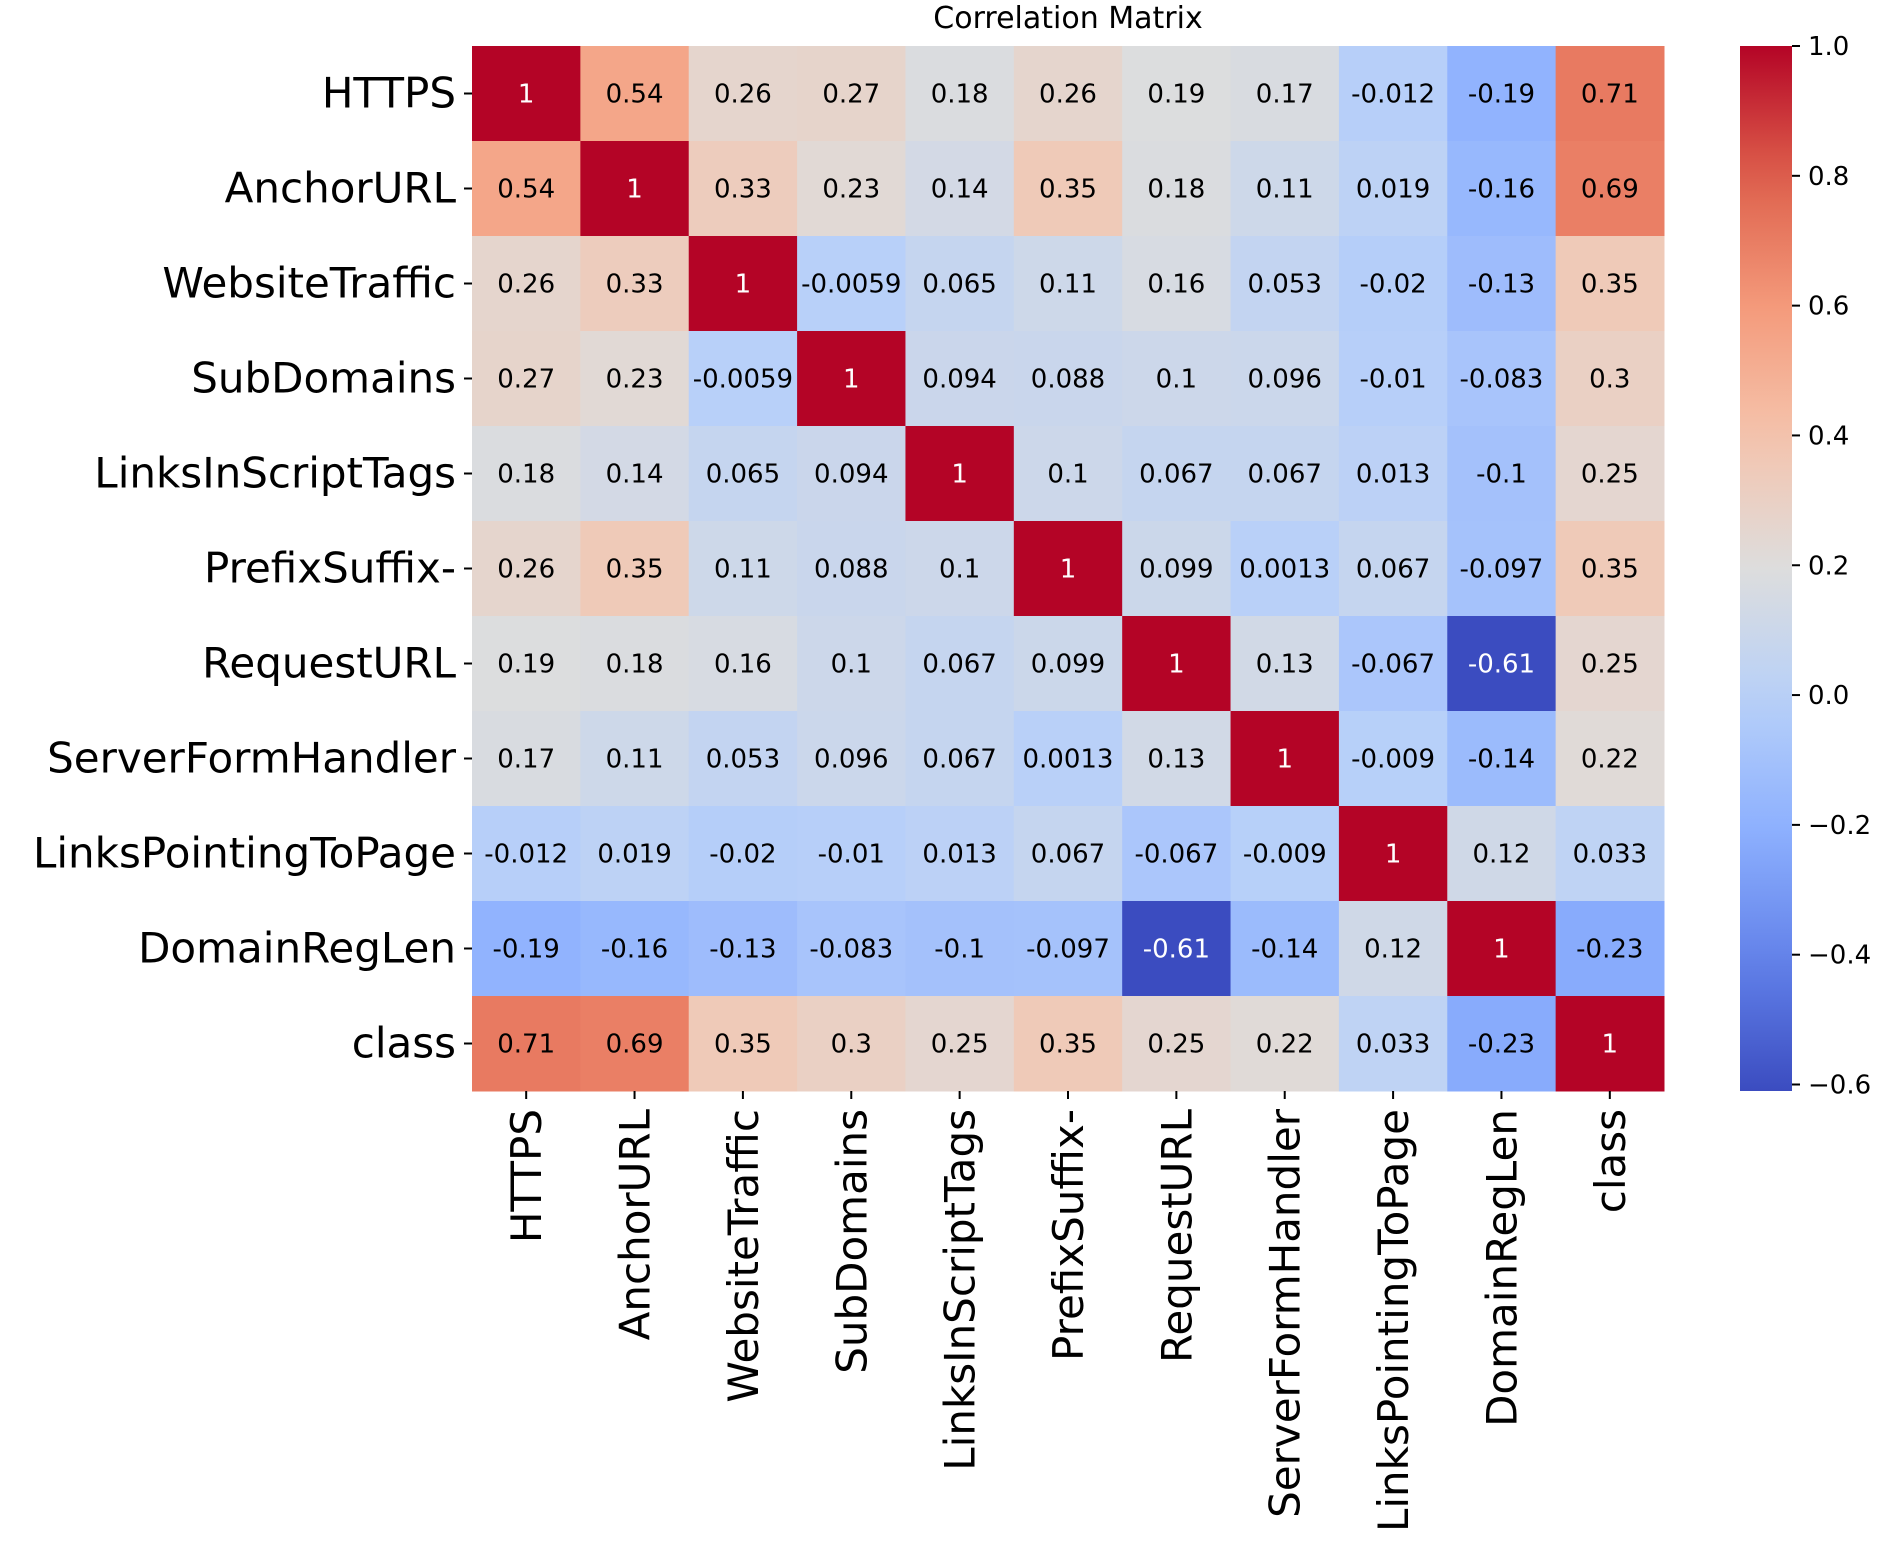  What do you see at coordinates (1285, 665) in the screenshot?
I see `cell-annotation: 0.13` at bounding box center [1285, 665].